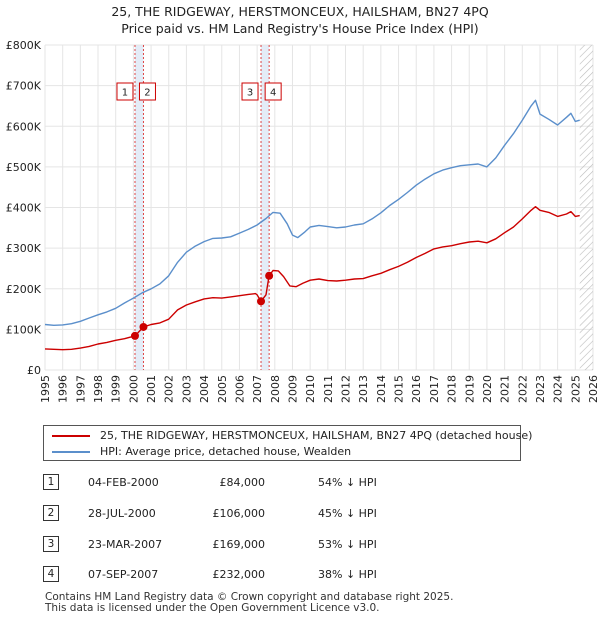 The width and height of the screenshot is (600, 620). What do you see at coordinates (24, 289) in the screenshot?
I see `y-tick-label: £200K` at bounding box center [24, 289].